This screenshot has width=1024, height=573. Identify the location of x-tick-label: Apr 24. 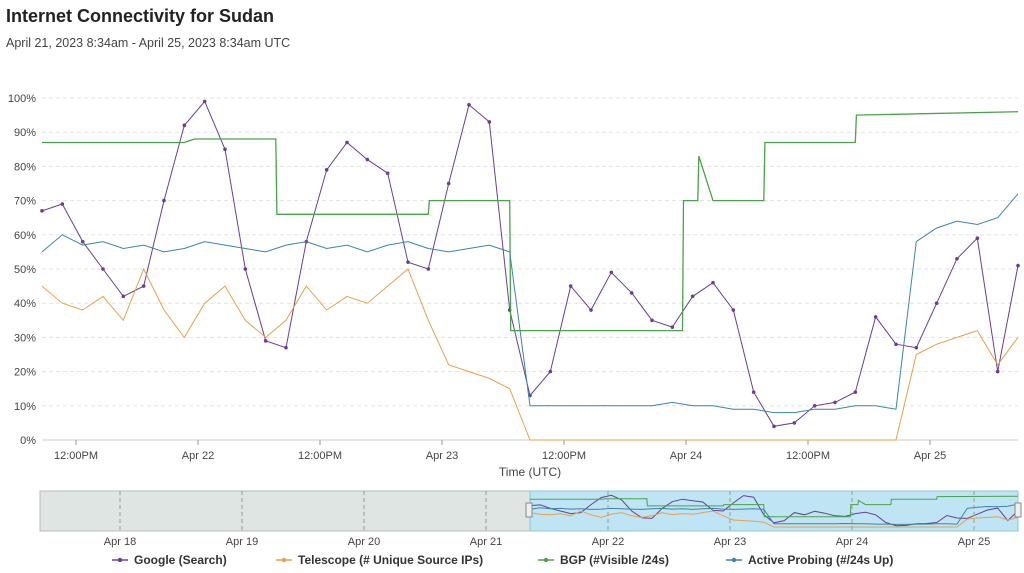
(686, 456).